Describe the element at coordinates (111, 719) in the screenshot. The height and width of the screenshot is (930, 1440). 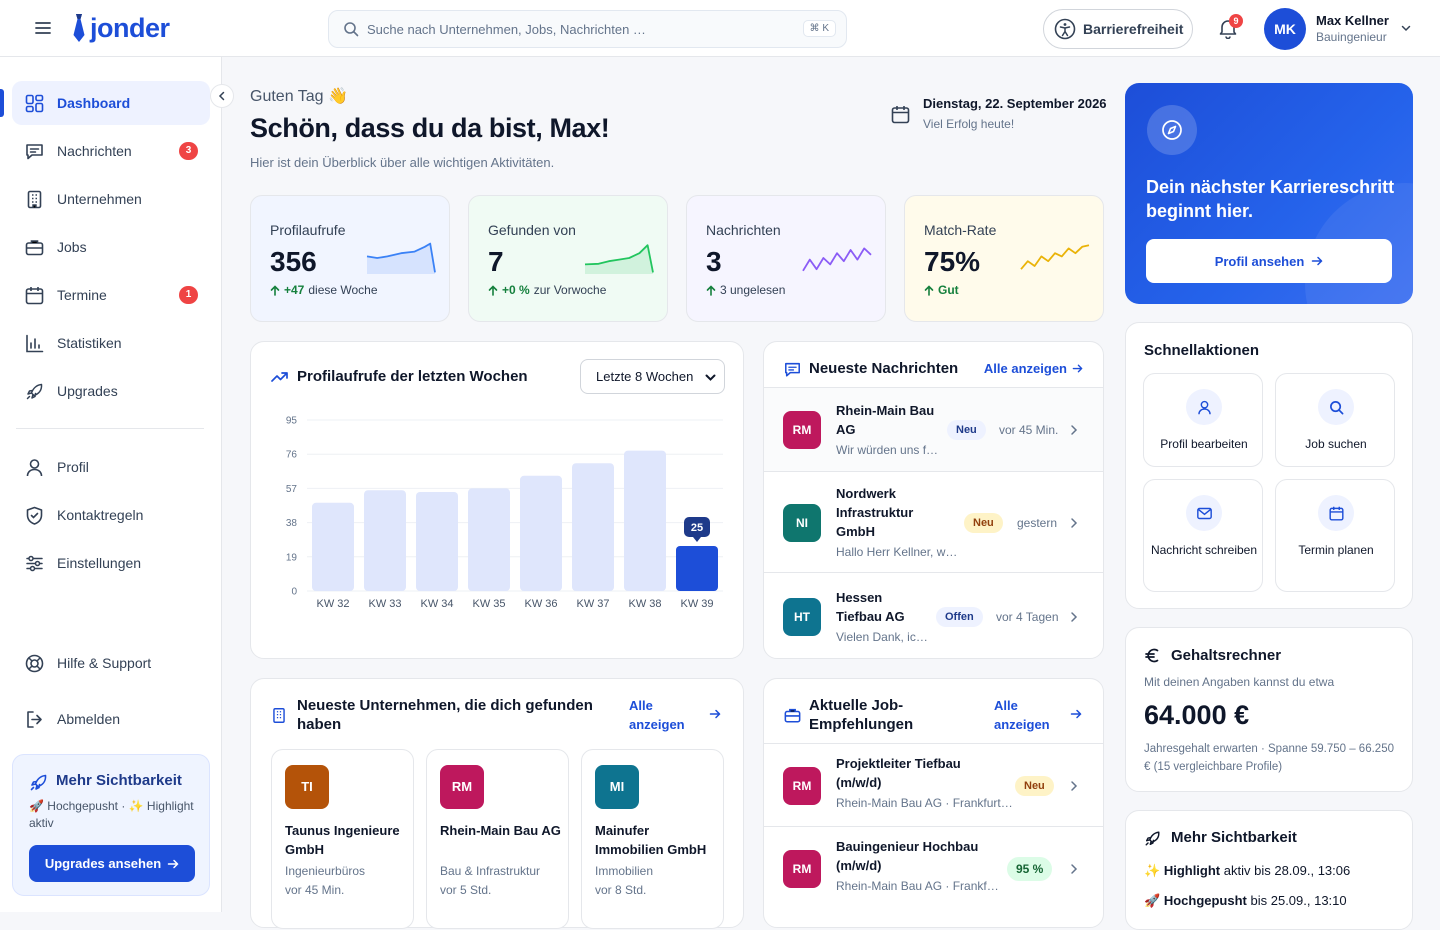
I see `sidebar-item-logout: Abmelden` at that location.